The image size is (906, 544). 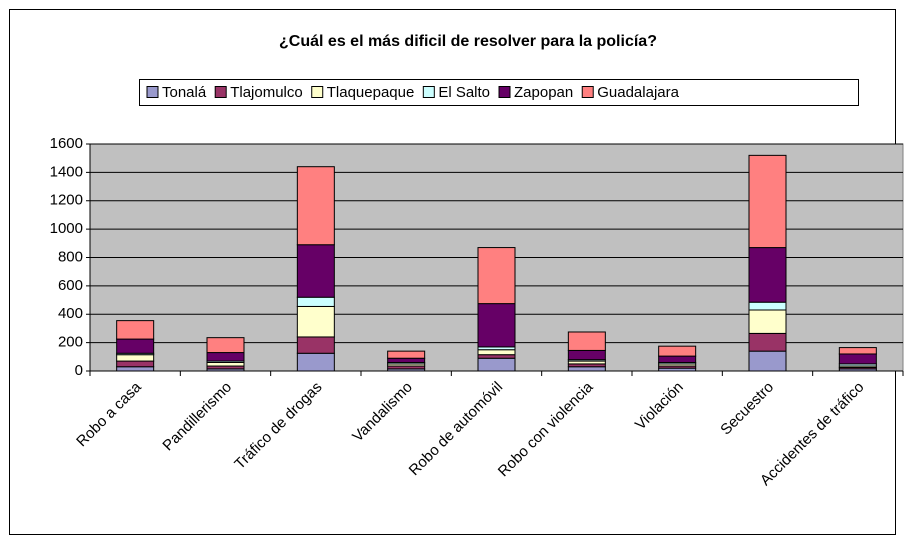 I want to click on y-tick-label: 1200, so click(x=66, y=200).